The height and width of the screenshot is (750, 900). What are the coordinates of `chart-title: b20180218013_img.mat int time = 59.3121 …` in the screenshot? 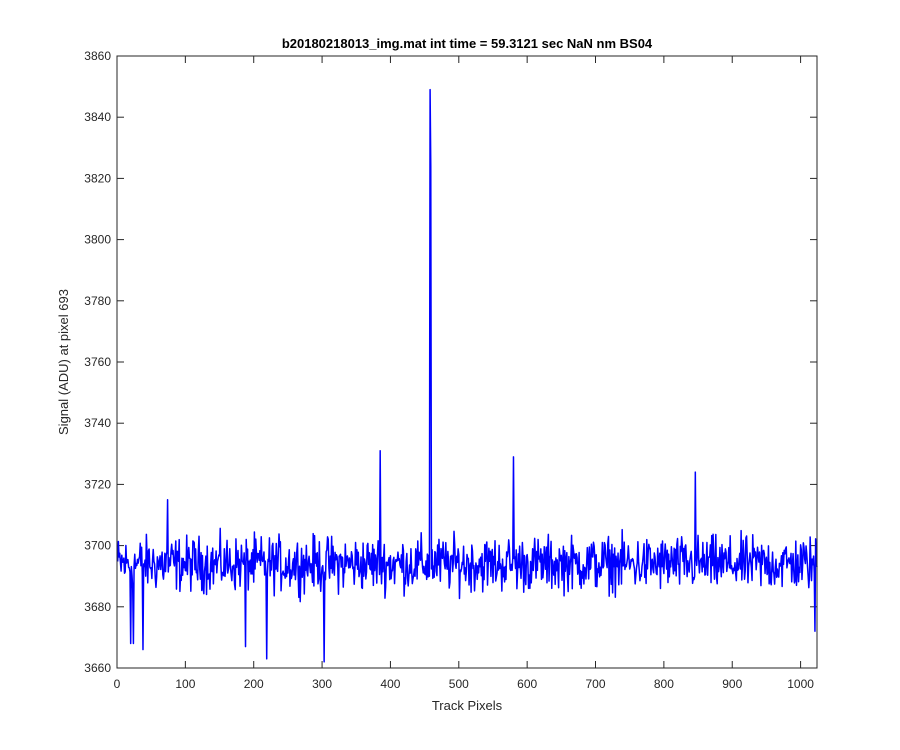 It's located at (467, 43).